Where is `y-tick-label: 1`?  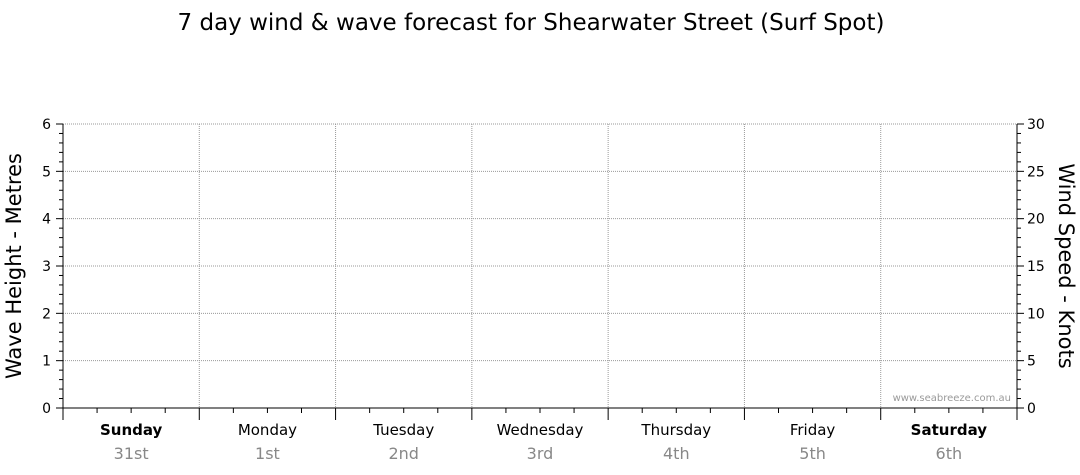
y-tick-label: 1 is located at coordinates (46, 362).